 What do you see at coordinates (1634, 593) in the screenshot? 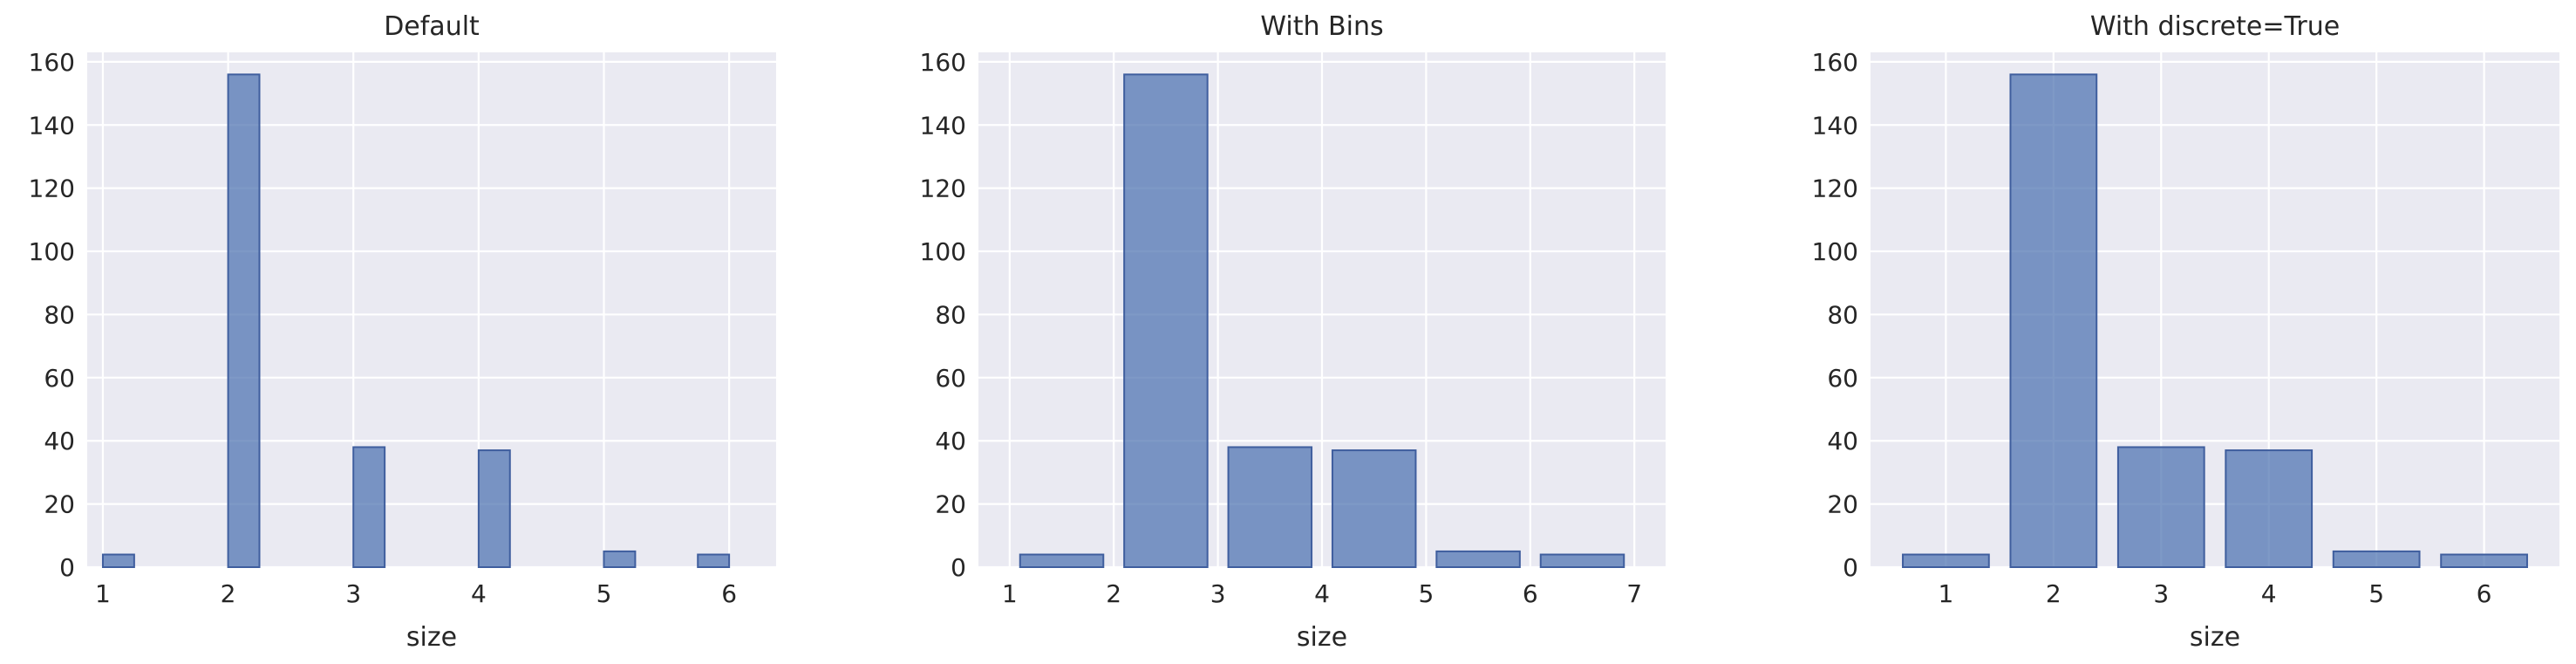
I see `x-tick-label: 7` at bounding box center [1634, 593].